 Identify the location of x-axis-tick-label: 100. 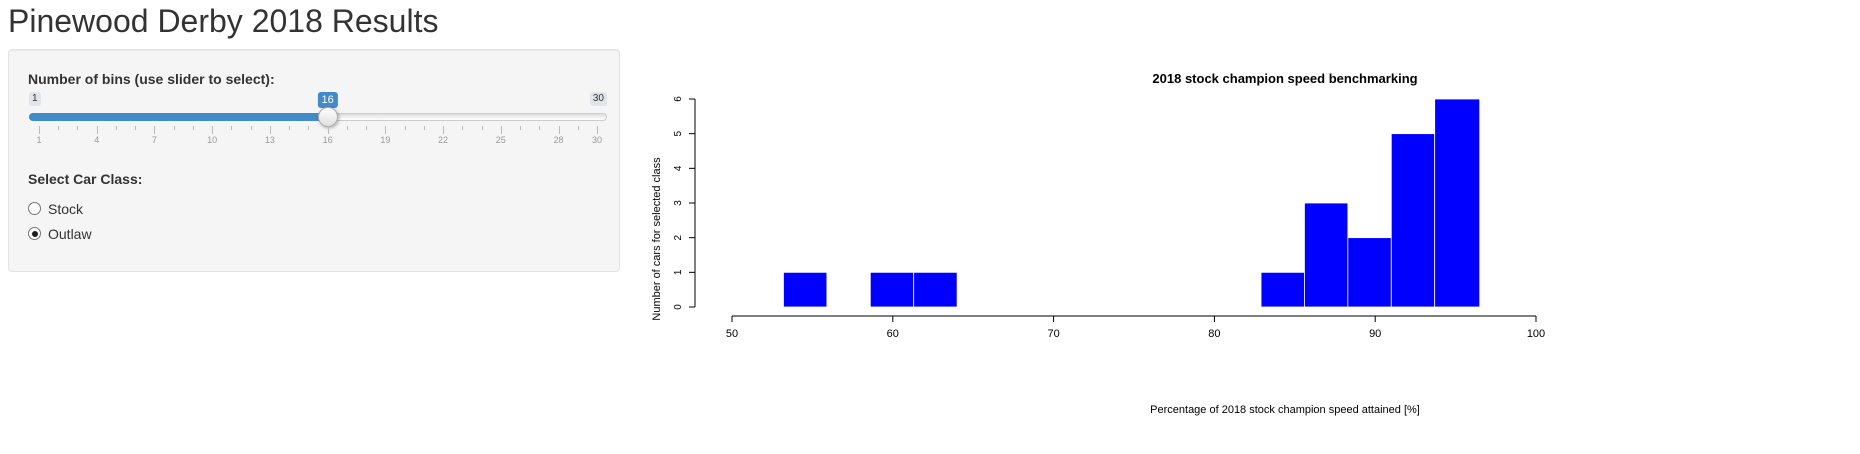
(1536, 334).